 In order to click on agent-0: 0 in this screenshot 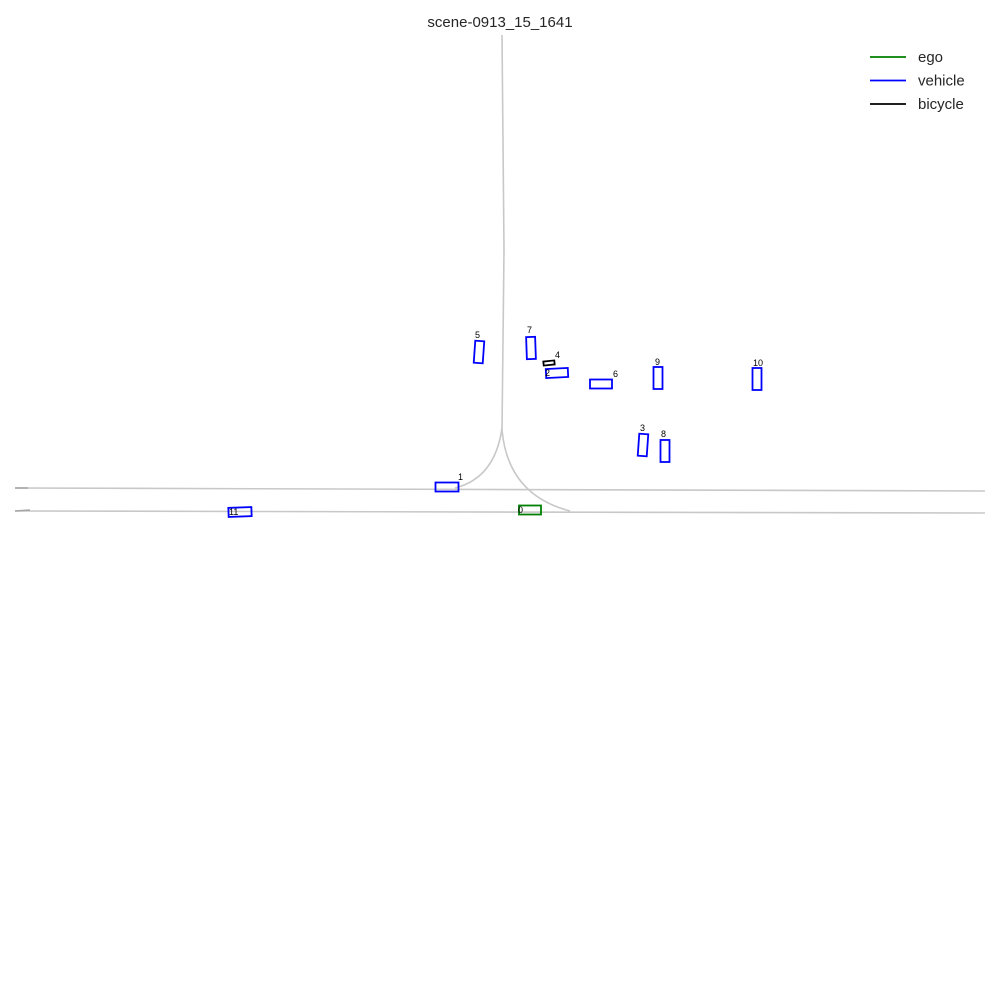, I will do `click(530, 510)`.